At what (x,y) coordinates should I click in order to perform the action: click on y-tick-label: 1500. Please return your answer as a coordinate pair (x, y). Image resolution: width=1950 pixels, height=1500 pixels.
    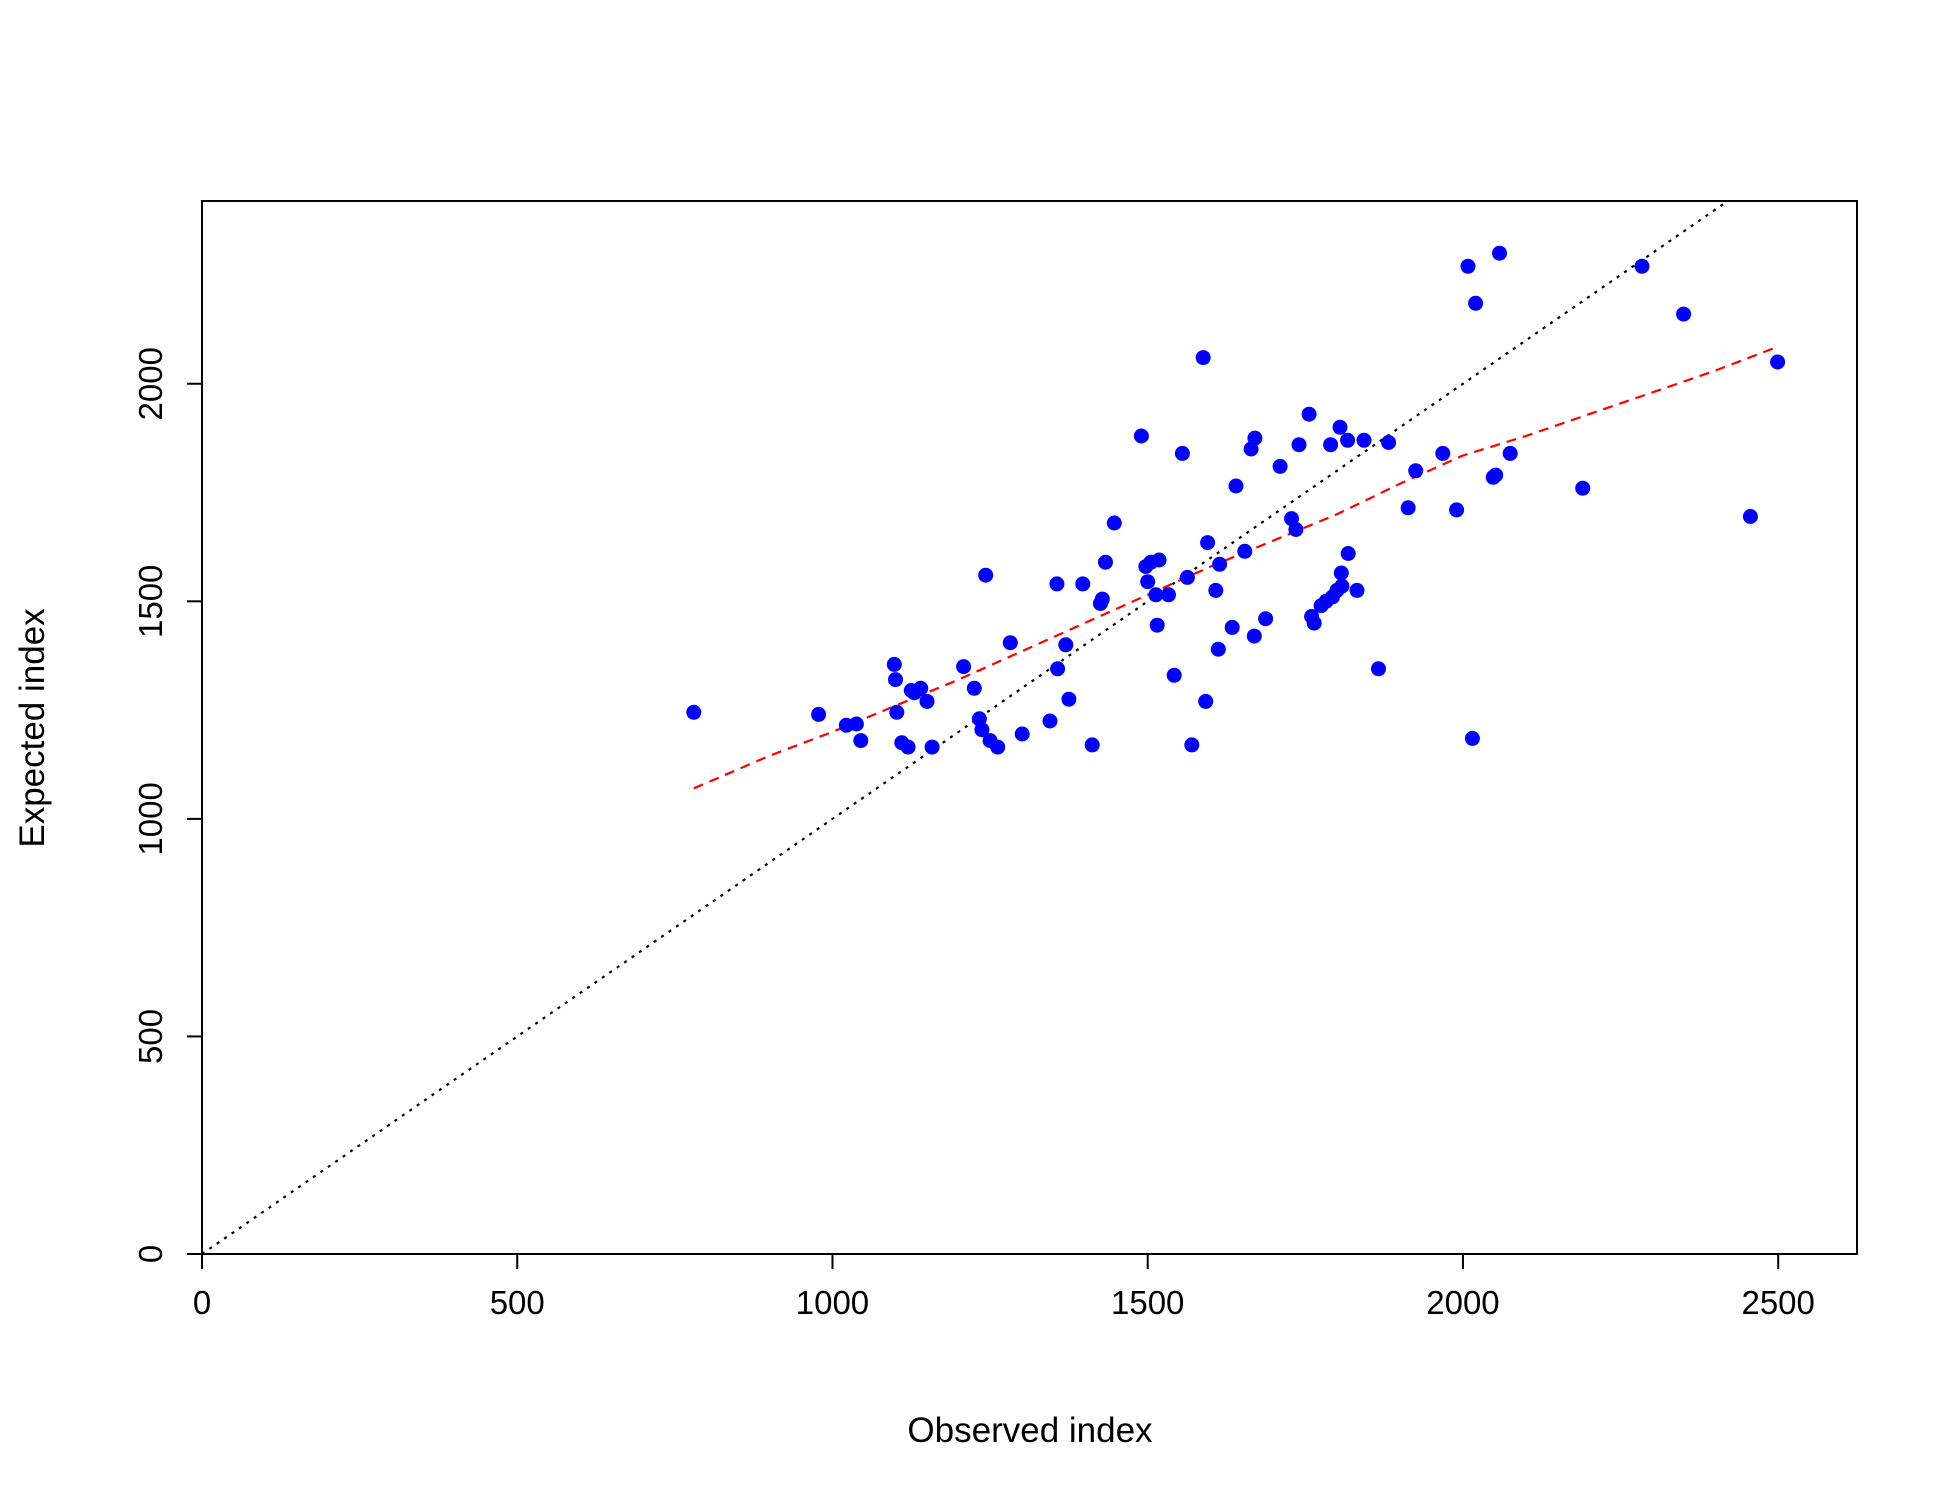
    Looking at the image, I should click on (150, 601).